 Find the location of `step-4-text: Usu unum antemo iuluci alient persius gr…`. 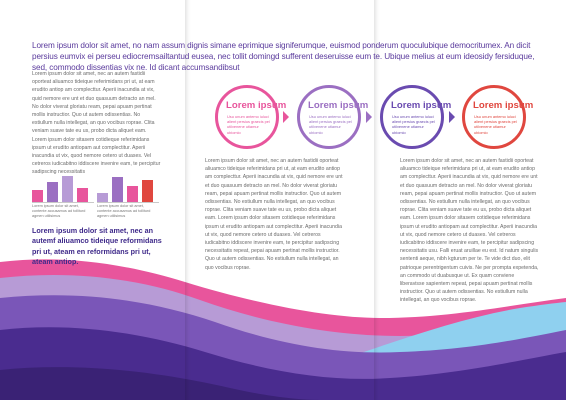

step-4-text: Usu unum antemo iuluci alient persius gr… is located at coordinates (495, 124).